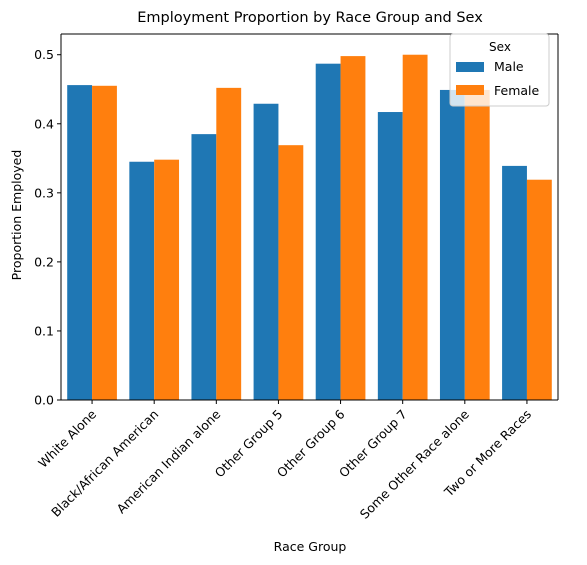  I want to click on x-tick-label-1: Black/African American, so click(104, 463).